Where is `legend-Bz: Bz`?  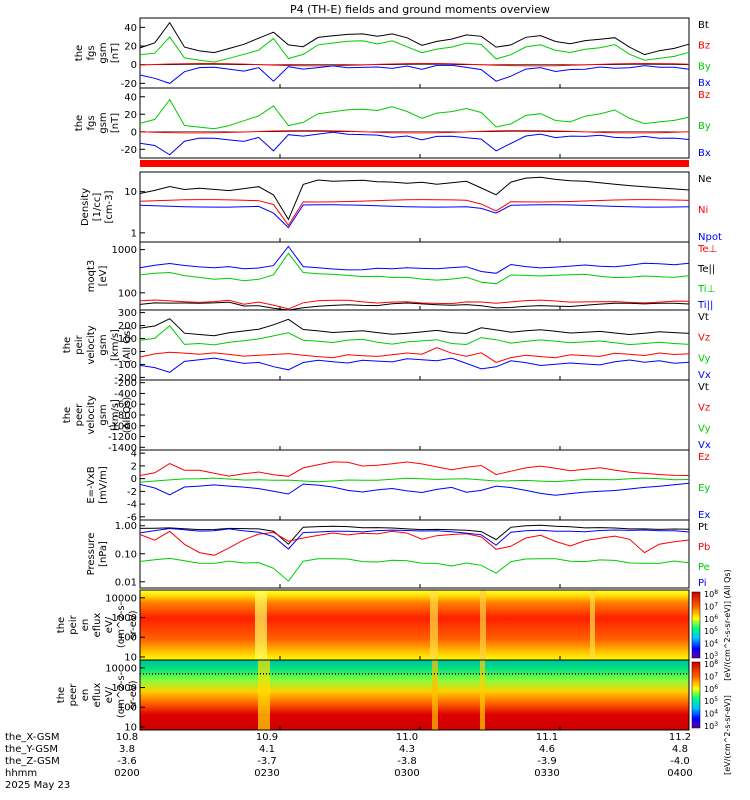 legend-Bz: Bz is located at coordinates (704, 95).